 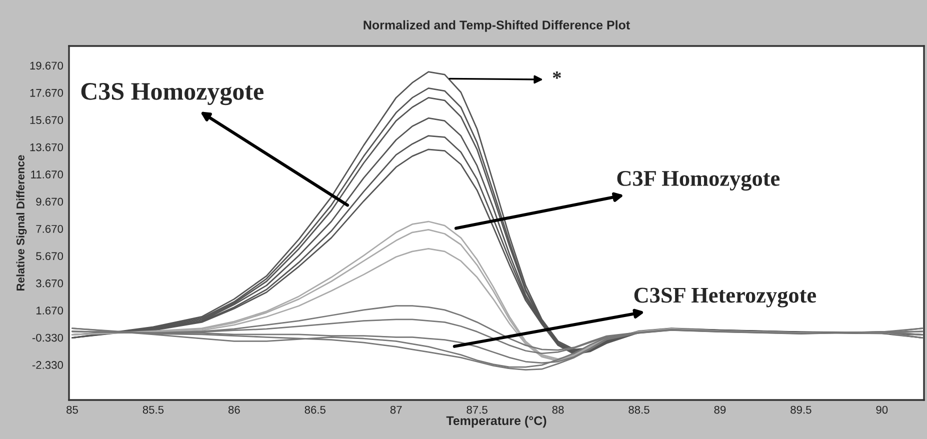 I want to click on y-tick-label: 7.670, so click(x=50, y=228).